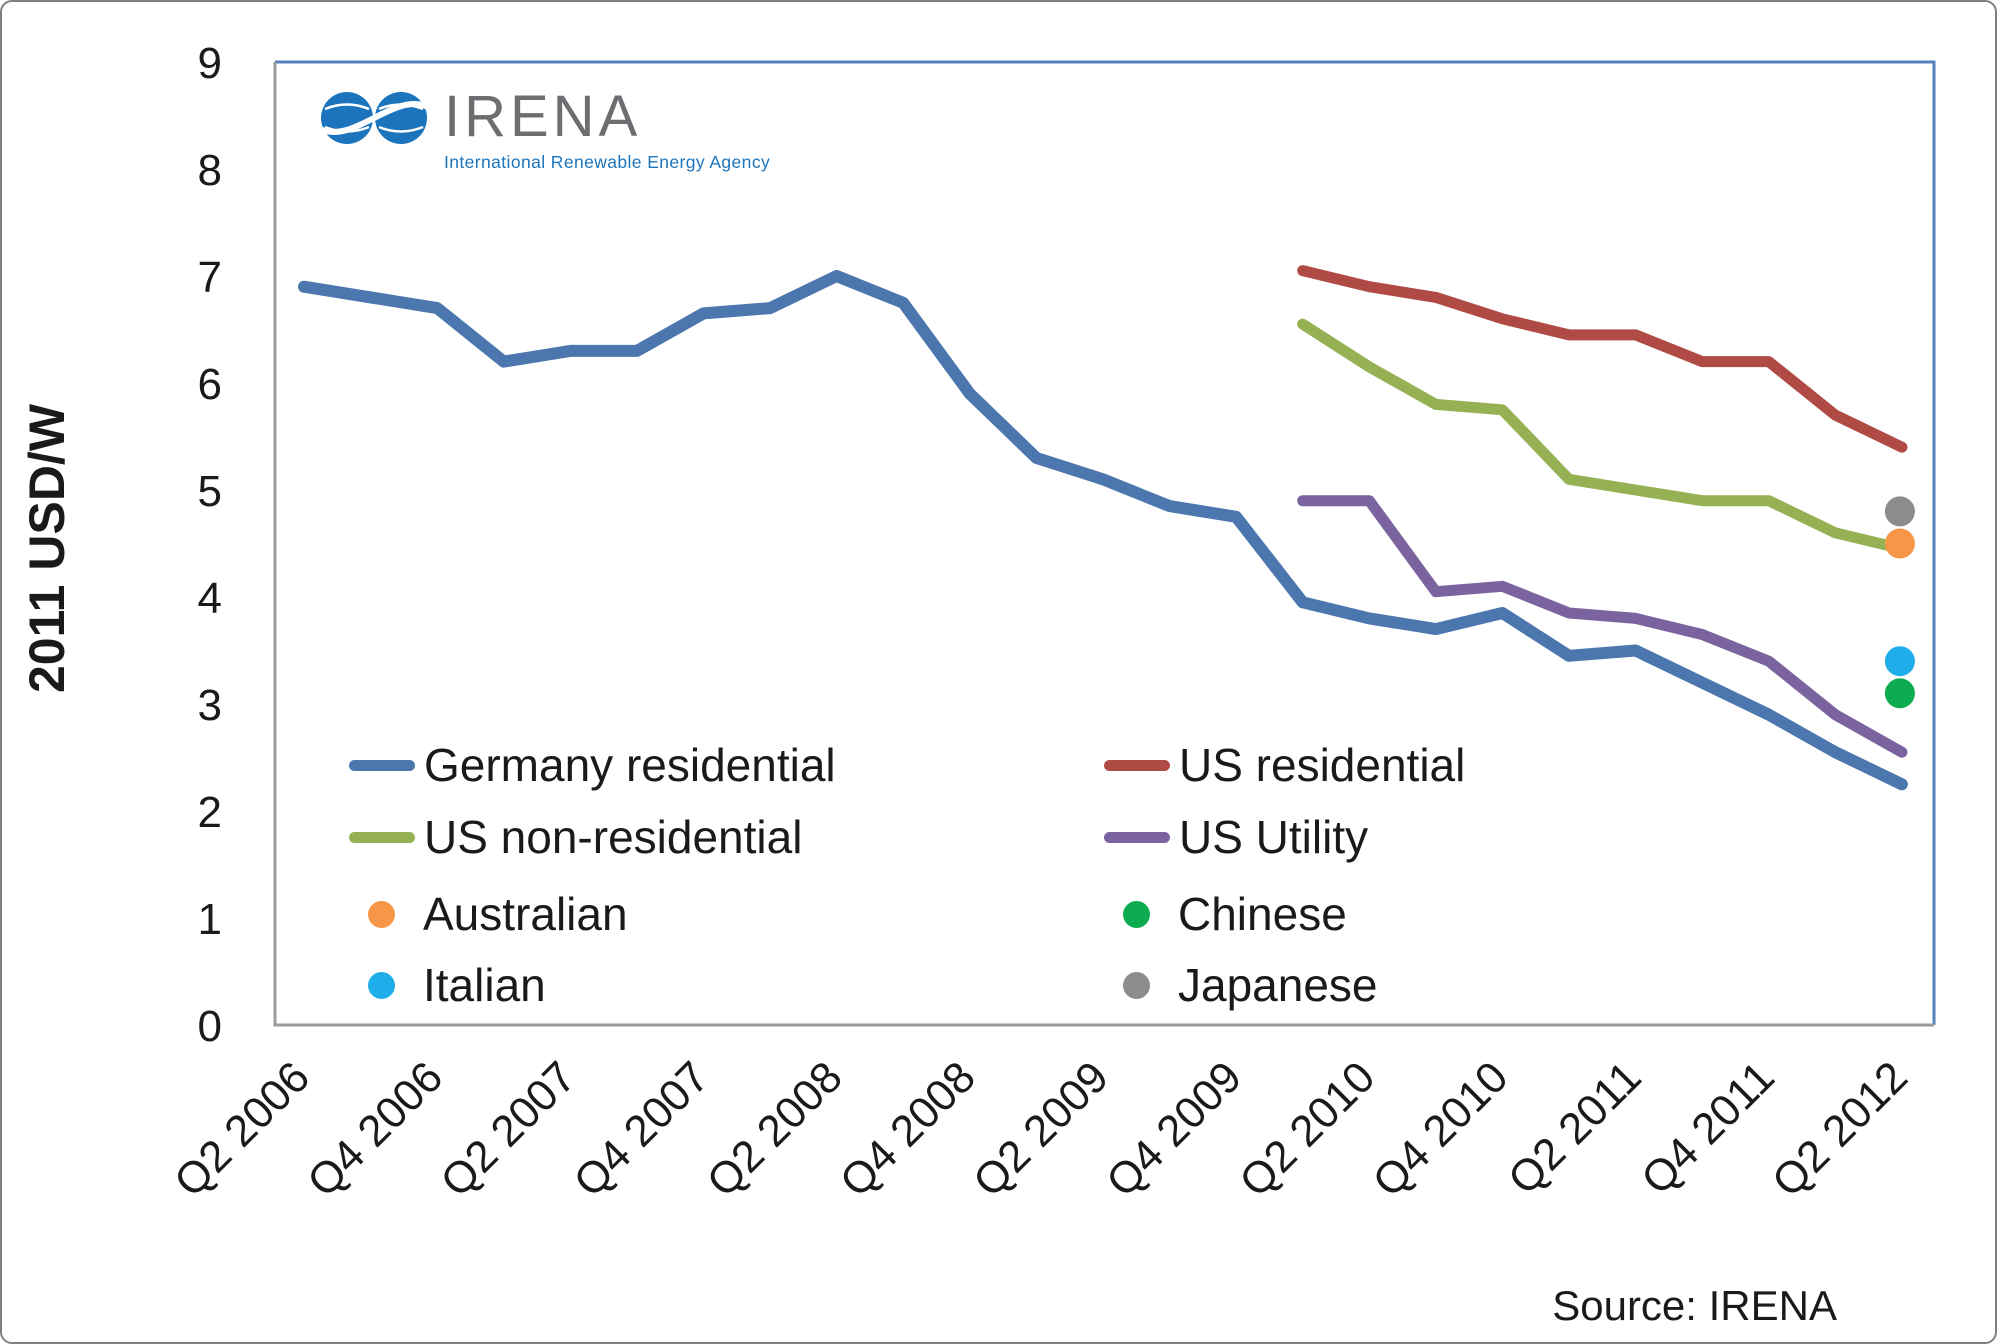 Image resolution: width=1997 pixels, height=1344 pixels. What do you see at coordinates (210, 63) in the screenshot?
I see `y-tick-label: 9` at bounding box center [210, 63].